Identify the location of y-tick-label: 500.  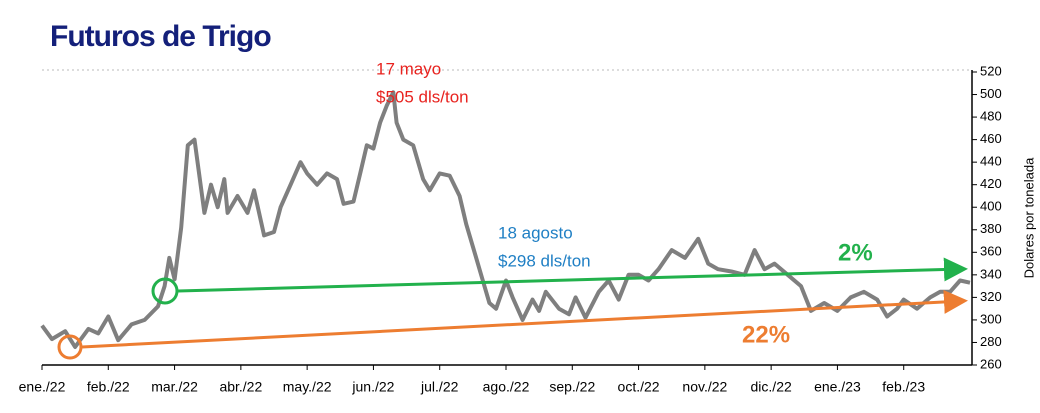
(991, 93).